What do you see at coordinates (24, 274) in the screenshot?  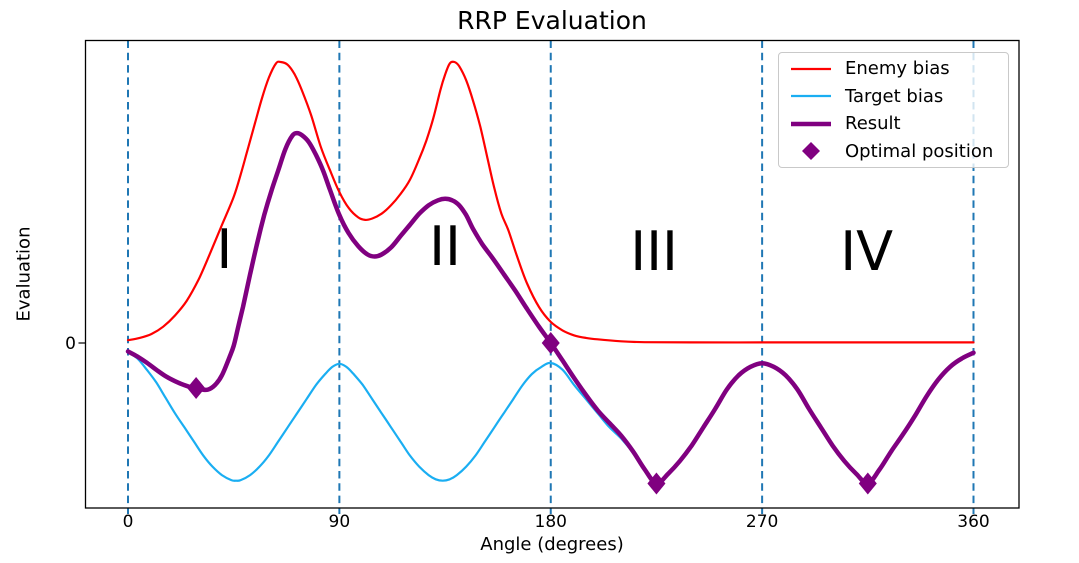 I see `y-axis-label: Evaluation` at bounding box center [24, 274].